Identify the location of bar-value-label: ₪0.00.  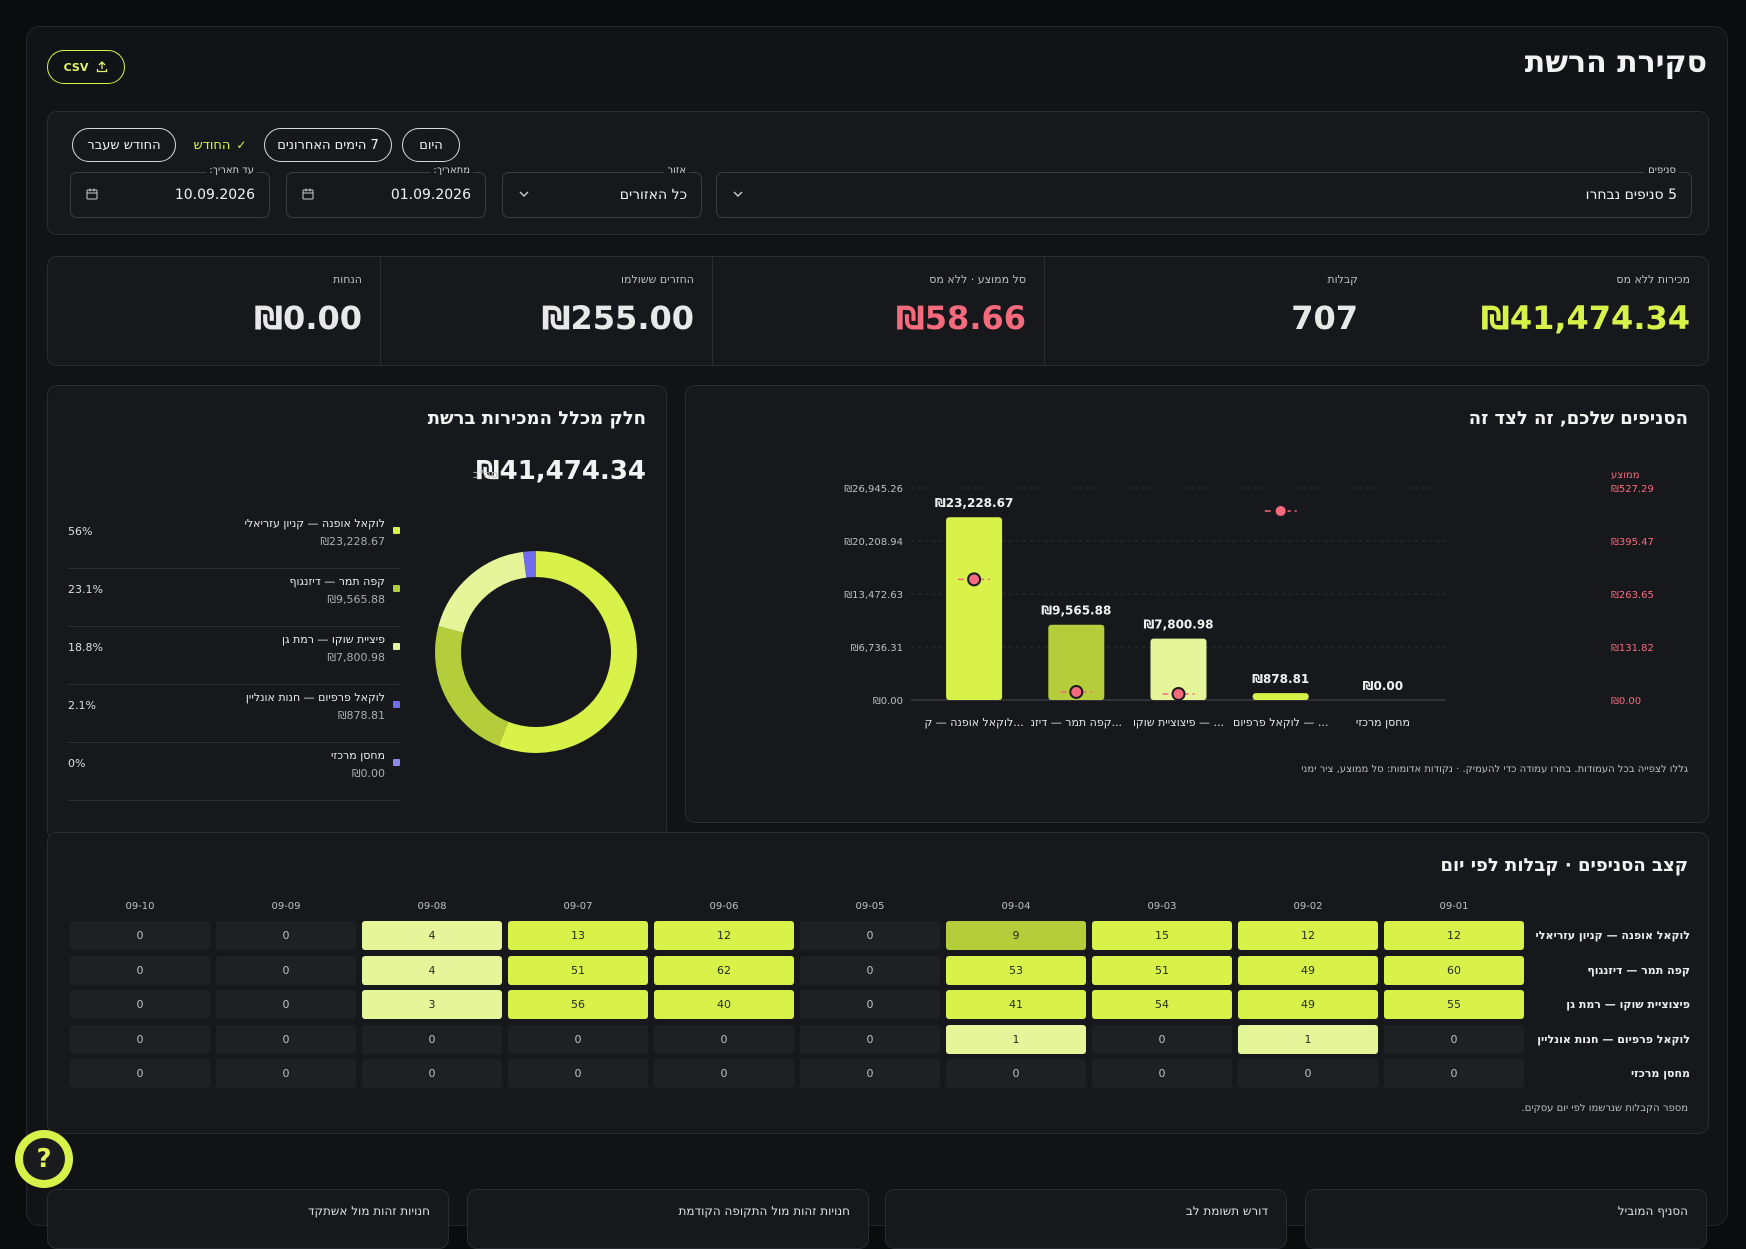
(1383, 686).